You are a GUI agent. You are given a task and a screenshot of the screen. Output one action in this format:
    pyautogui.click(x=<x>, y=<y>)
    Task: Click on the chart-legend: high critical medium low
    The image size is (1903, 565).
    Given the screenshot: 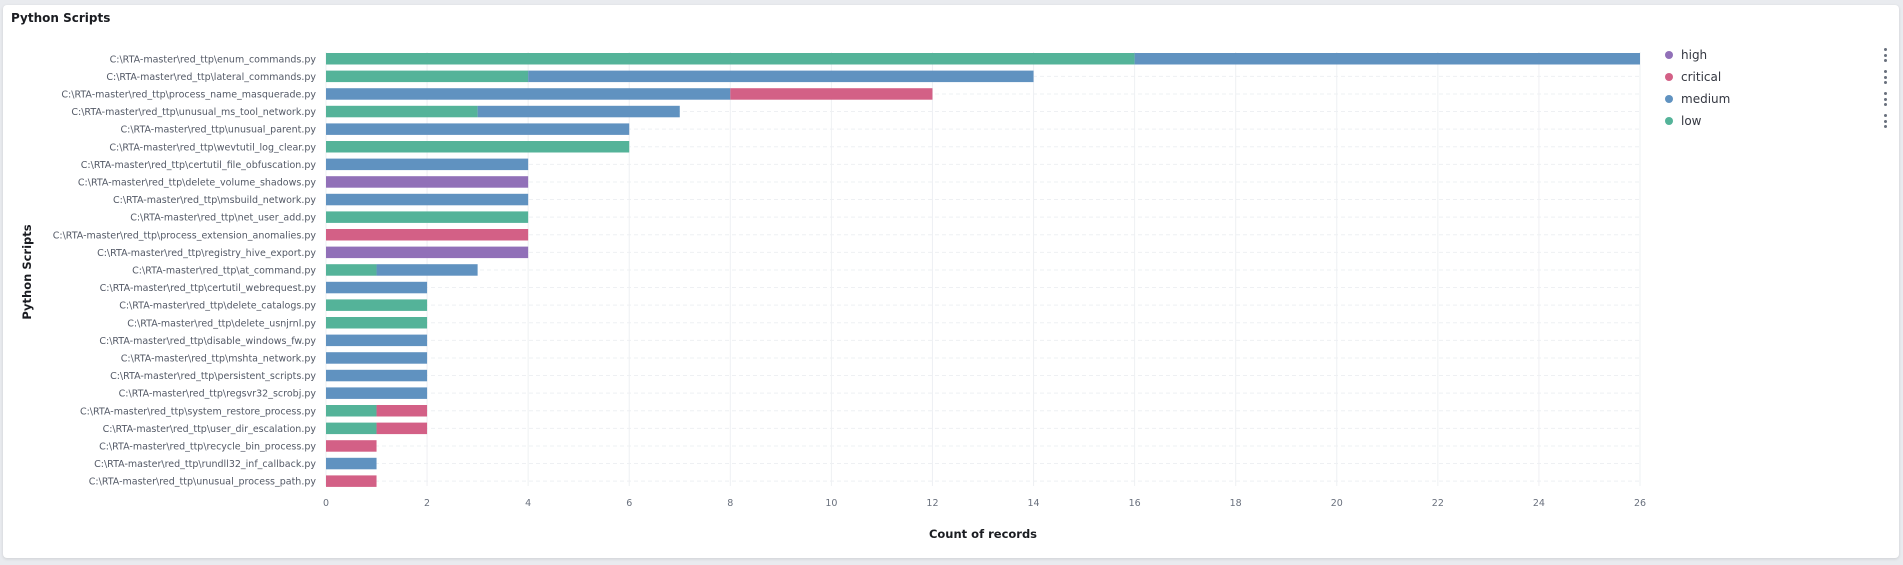 What is the action you would take?
    pyautogui.click(x=1775, y=88)
    